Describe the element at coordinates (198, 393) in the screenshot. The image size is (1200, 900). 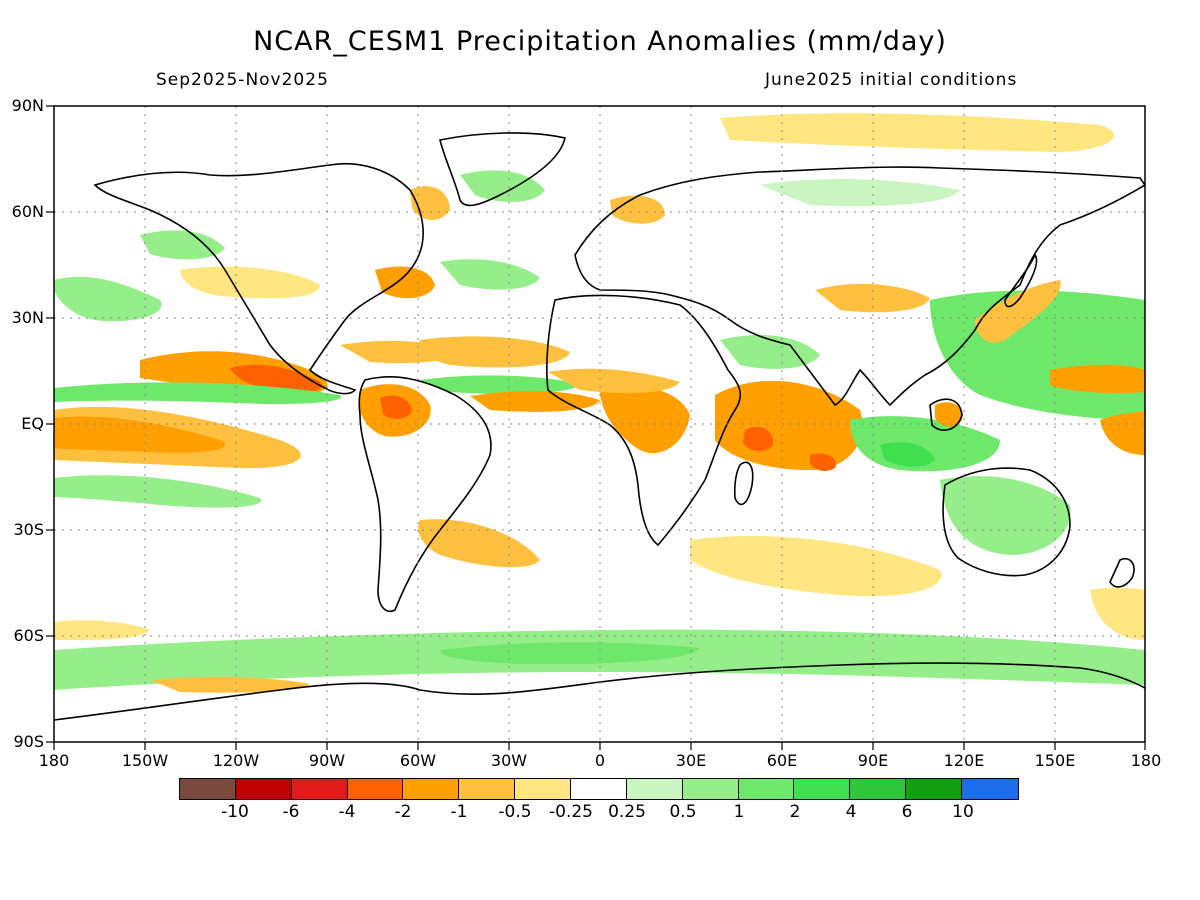
I see `wet-band-itcz` at that location.